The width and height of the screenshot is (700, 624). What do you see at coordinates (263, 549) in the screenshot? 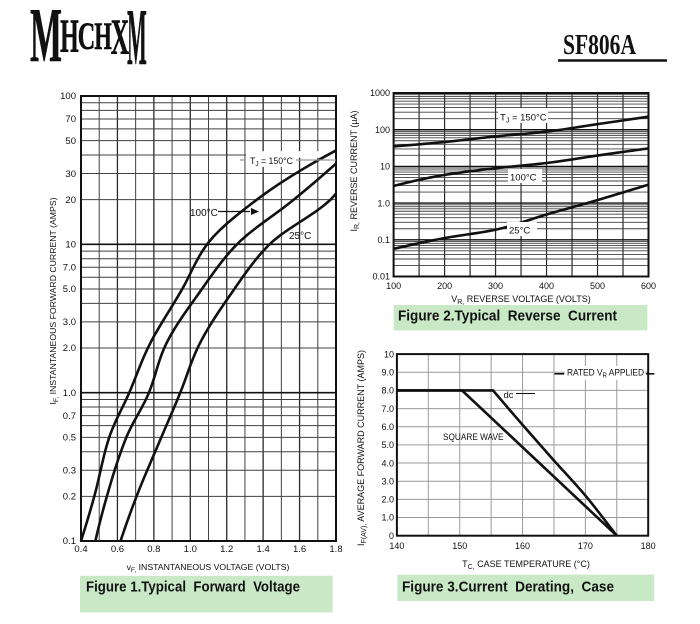
I see `svg-text: 1.4` at bounding box center [263, 549].